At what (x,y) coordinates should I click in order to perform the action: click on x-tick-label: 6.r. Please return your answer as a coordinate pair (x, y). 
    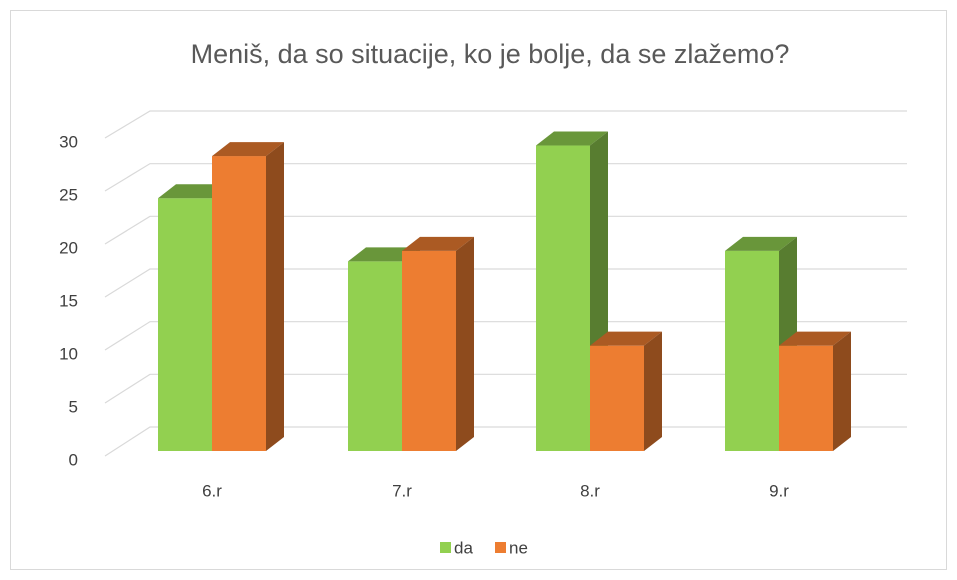
    Looking at the image, I should click on (212, 490).